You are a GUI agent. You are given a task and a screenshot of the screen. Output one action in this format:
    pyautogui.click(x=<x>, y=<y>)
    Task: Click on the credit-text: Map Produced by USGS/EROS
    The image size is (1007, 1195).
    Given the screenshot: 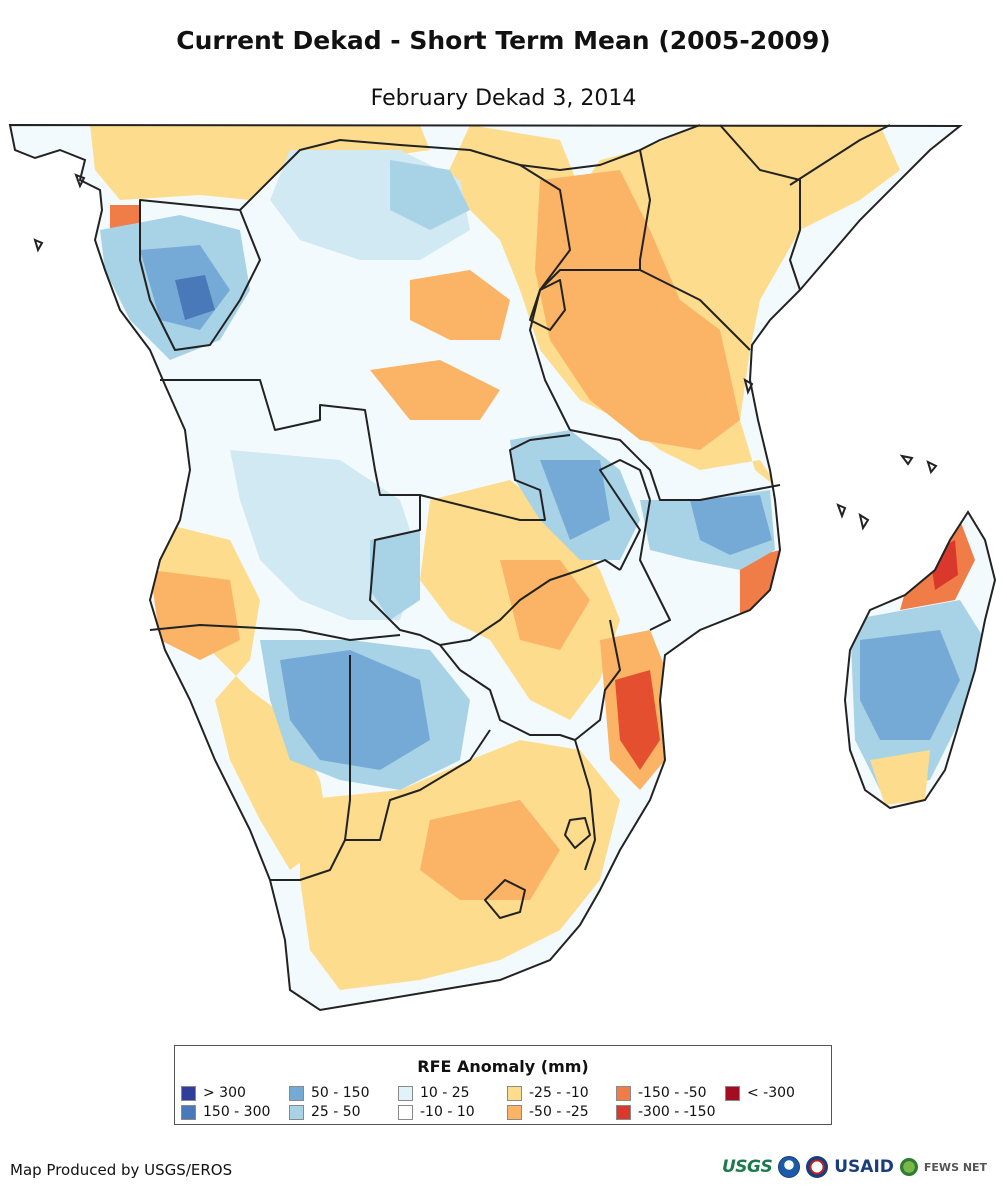 What is the action you would take?
    pyautogui.click(x=121, y=1170)
    